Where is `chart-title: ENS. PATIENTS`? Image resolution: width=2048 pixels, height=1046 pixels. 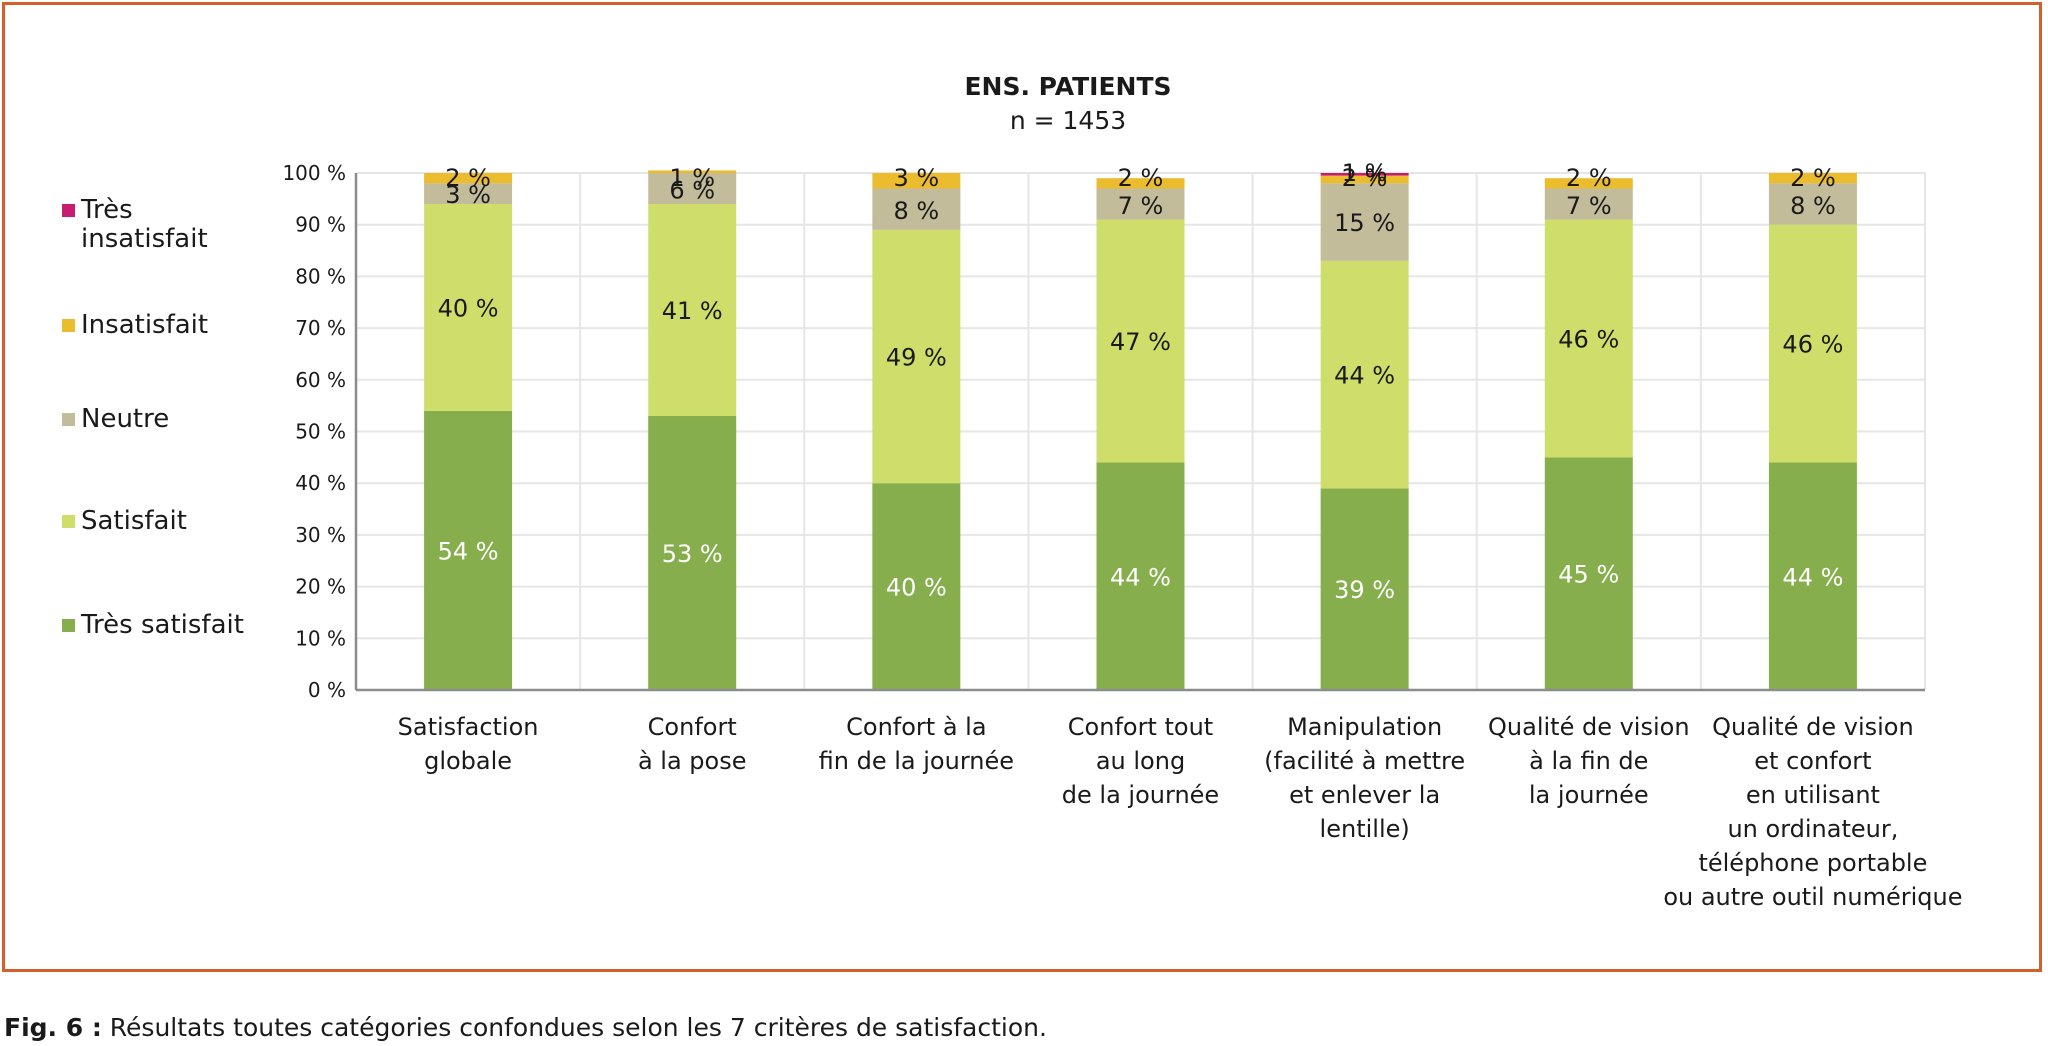 chart-title: ENS. PATIENTS is located at coordinates (1067, 86).